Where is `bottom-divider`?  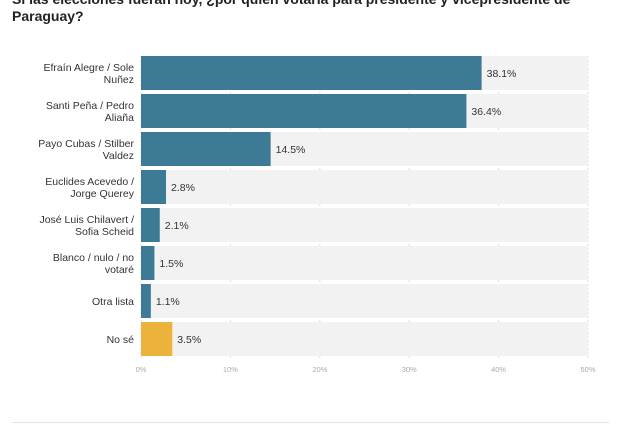
bottom-divider is located at coordinates (310, 422).